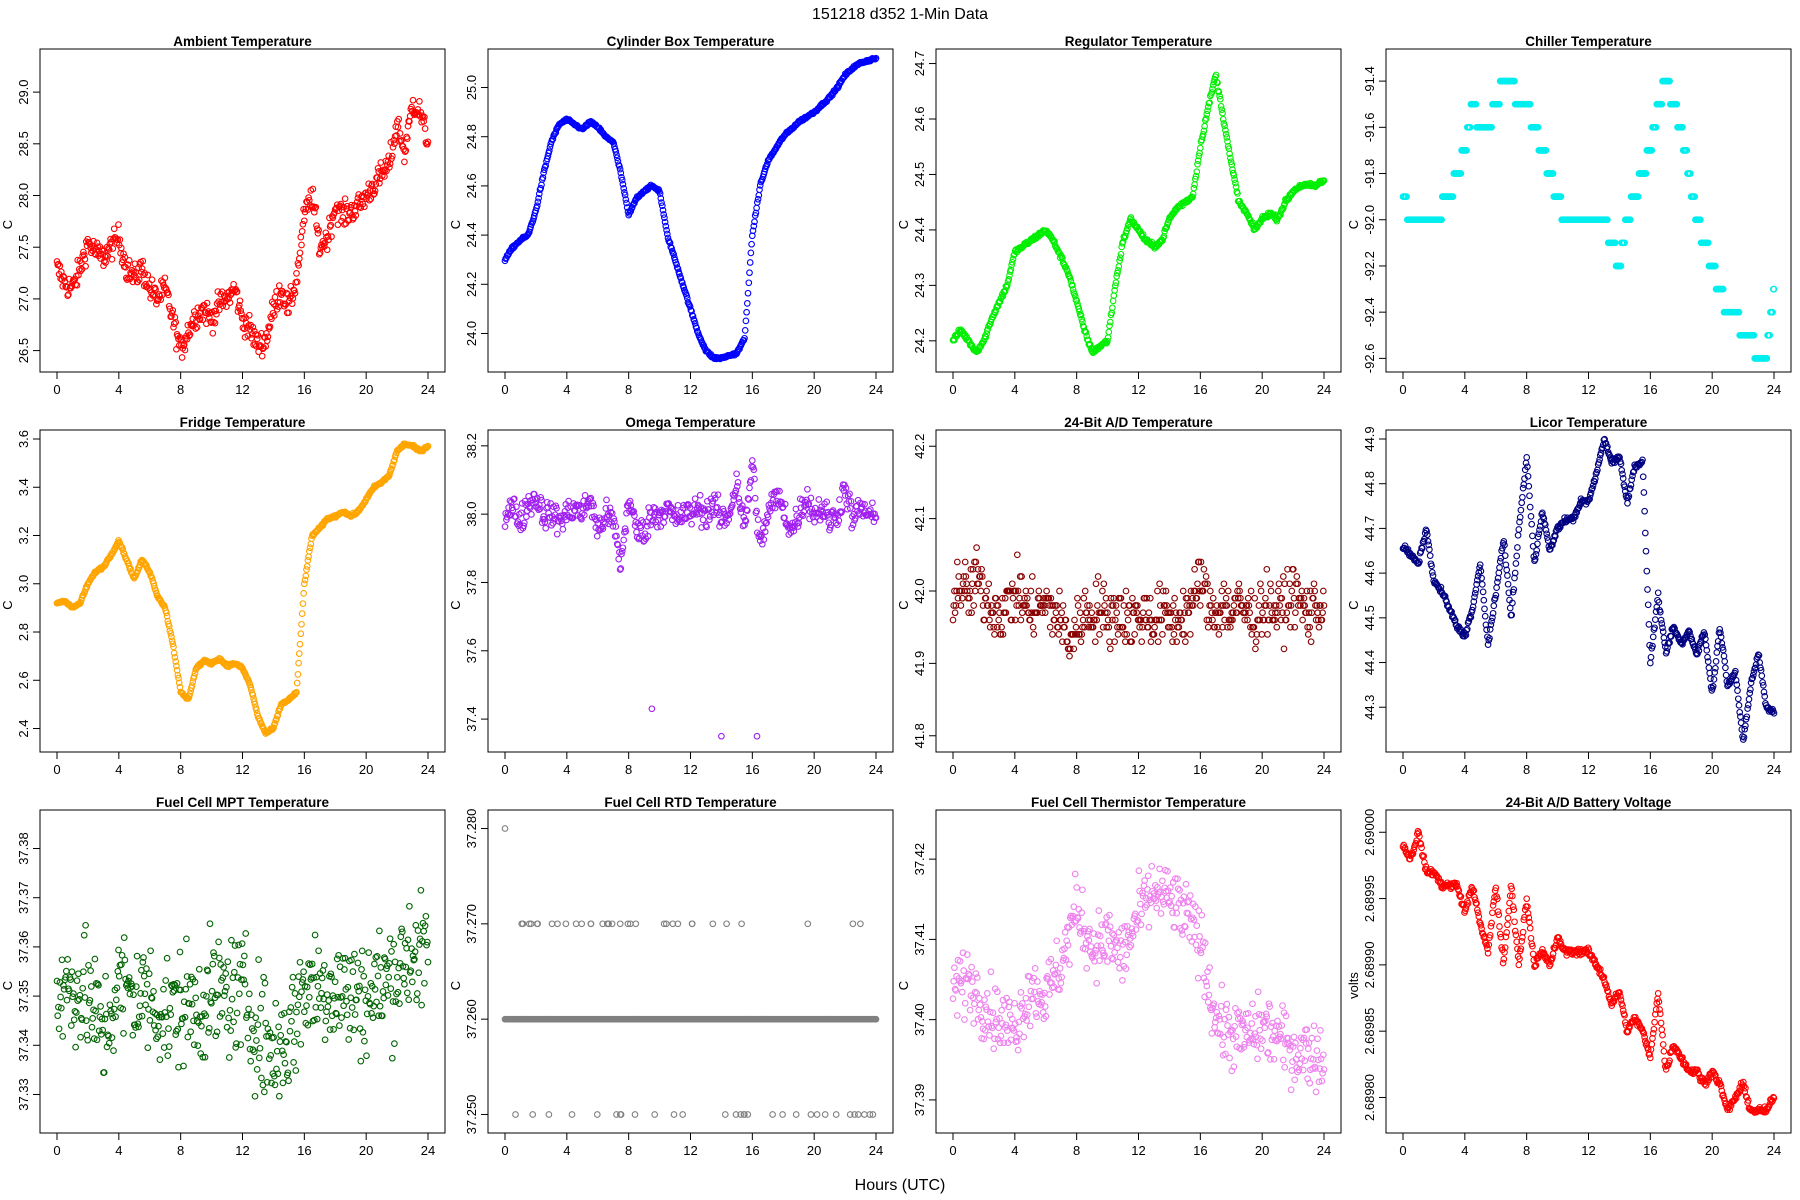 Image resolution: width=1800 pixels, height=1200 pixels. Describe the element at coordinates (7, 985) in the screenshot. I see `y-axis-label: C` at that location.